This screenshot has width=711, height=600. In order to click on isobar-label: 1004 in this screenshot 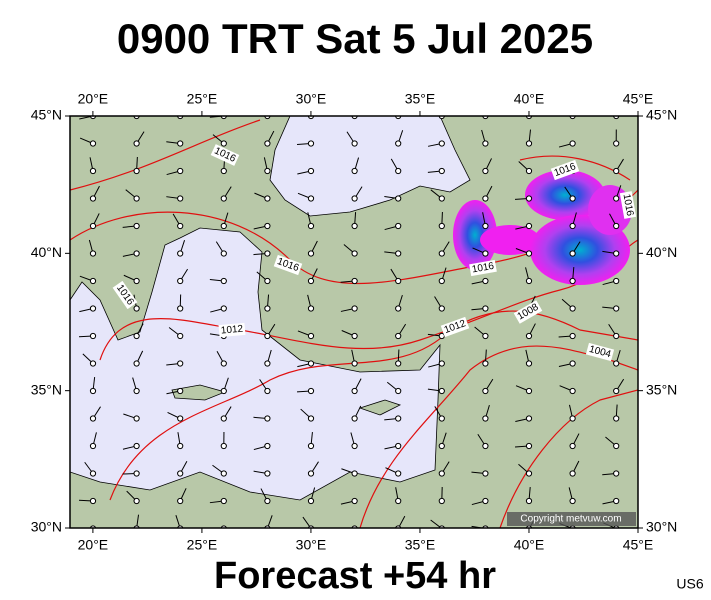, I will do `click(600, 352)`.